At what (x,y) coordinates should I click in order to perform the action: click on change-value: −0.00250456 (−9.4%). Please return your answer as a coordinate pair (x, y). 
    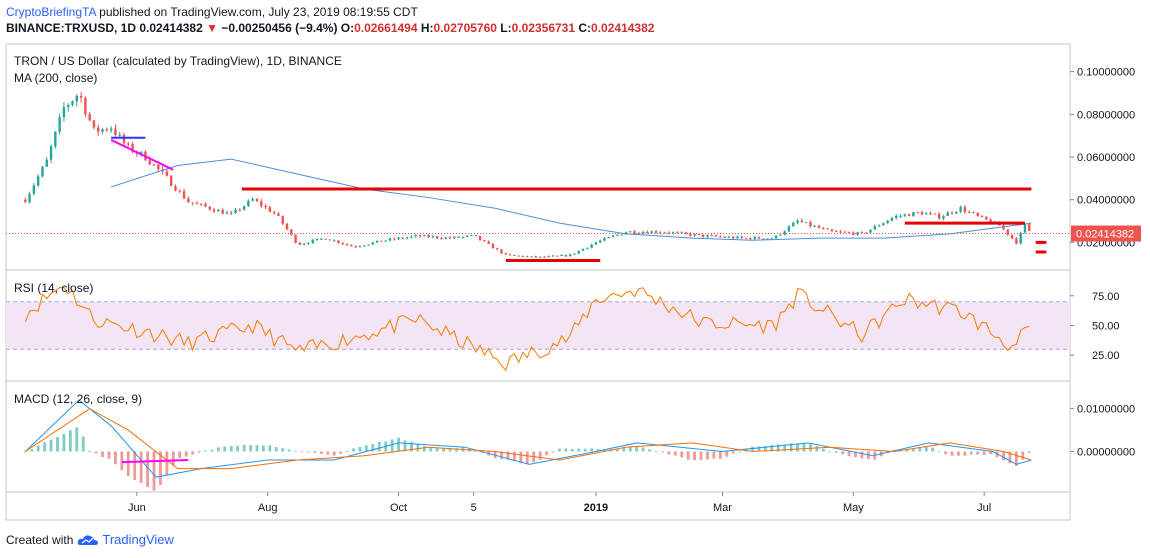
    Looking at the image, I should click on (279, 28).